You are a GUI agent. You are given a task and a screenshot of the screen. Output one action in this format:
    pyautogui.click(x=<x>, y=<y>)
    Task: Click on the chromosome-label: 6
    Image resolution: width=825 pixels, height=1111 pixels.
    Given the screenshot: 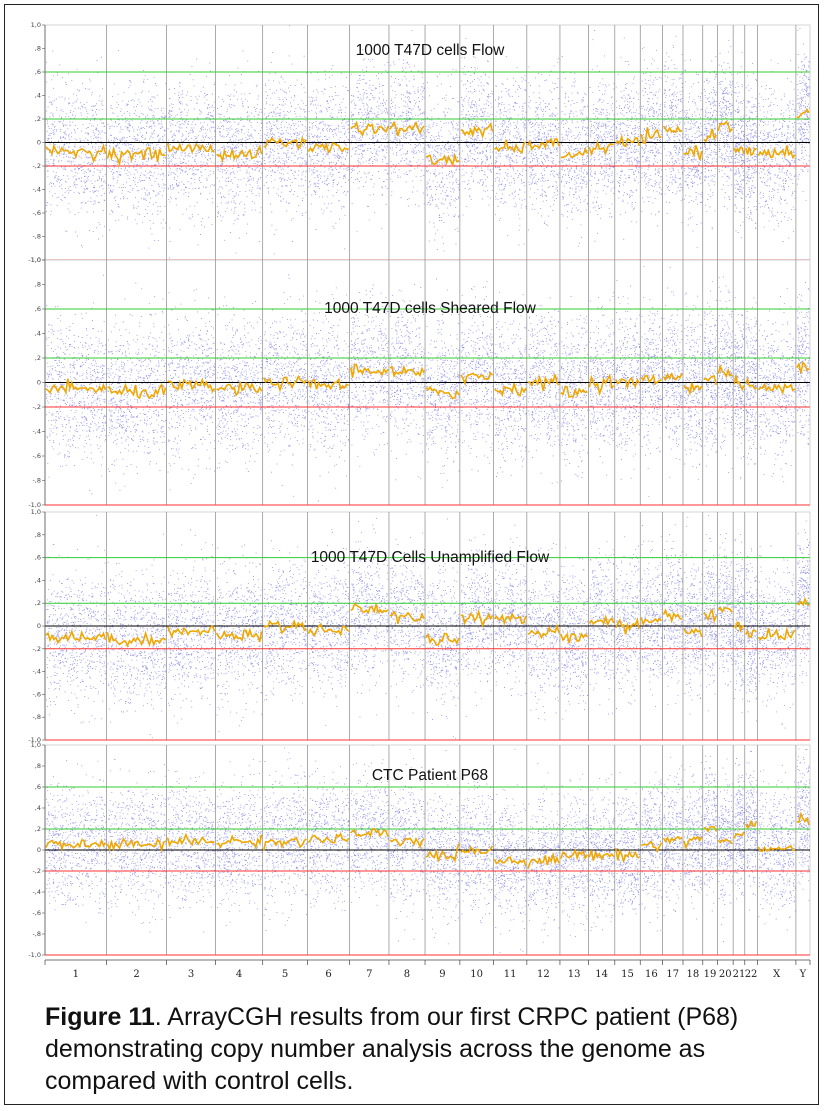 What is the action you would take?
    pyautogui.click(x=328, y=974)
    